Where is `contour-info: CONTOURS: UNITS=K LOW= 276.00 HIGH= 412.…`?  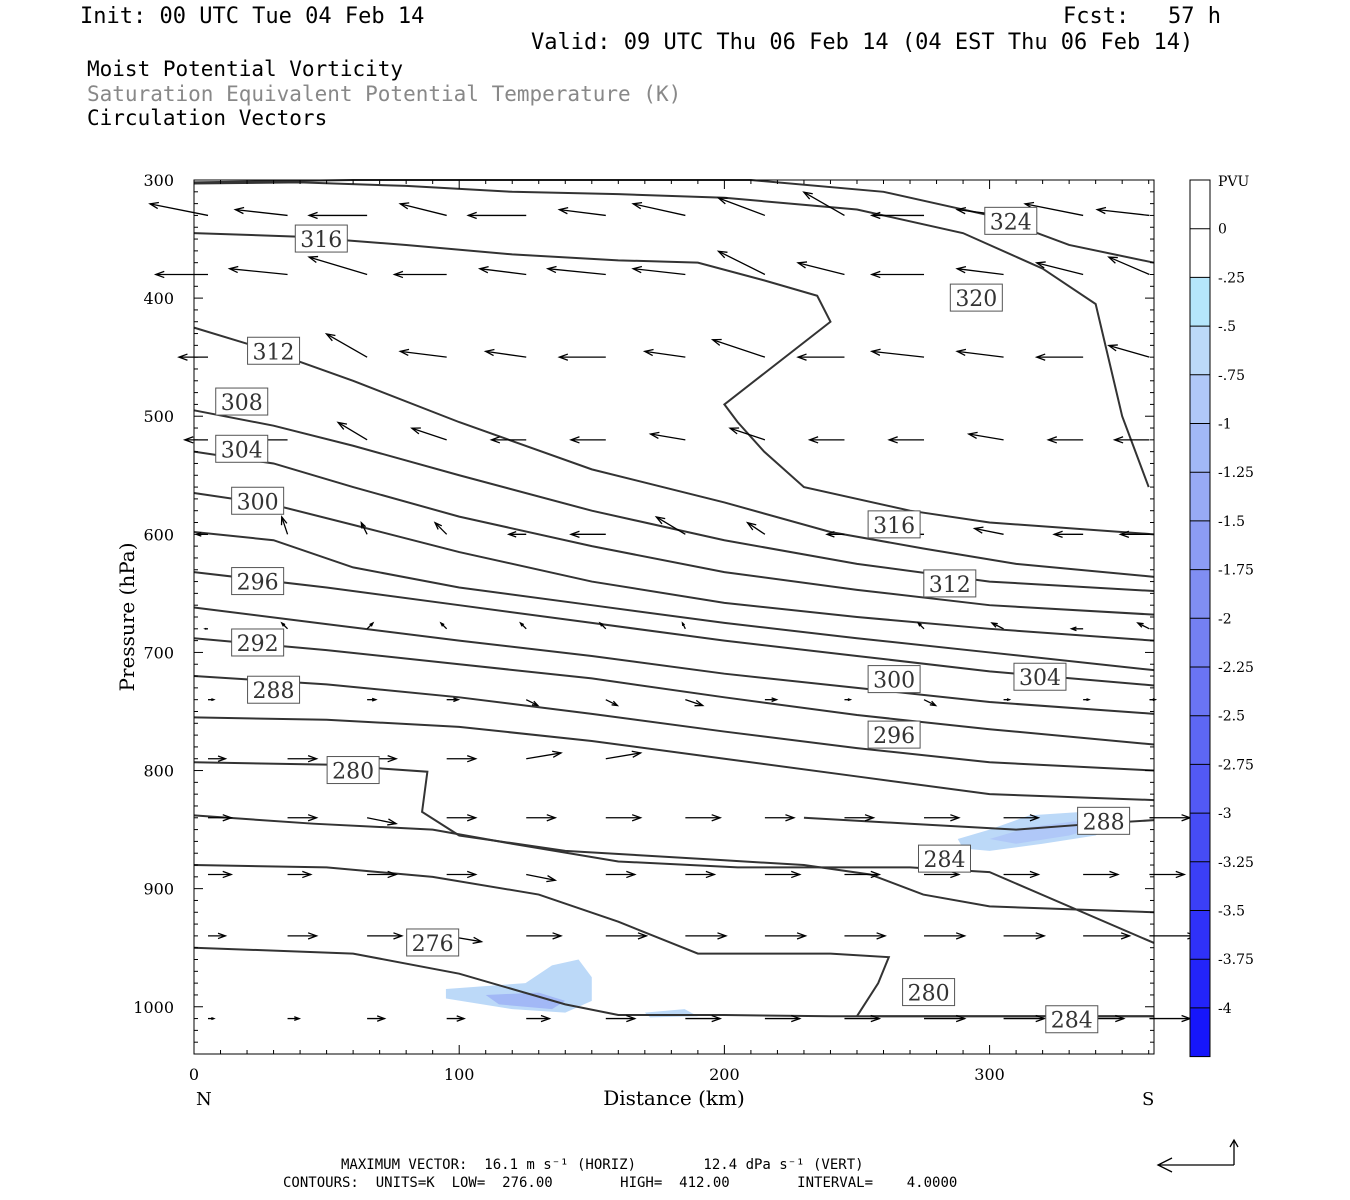
contour-info: CONTOURS: UNITS=K LOW= 276.00 HIGH= 412.… is located at coordinates (620, 1183).